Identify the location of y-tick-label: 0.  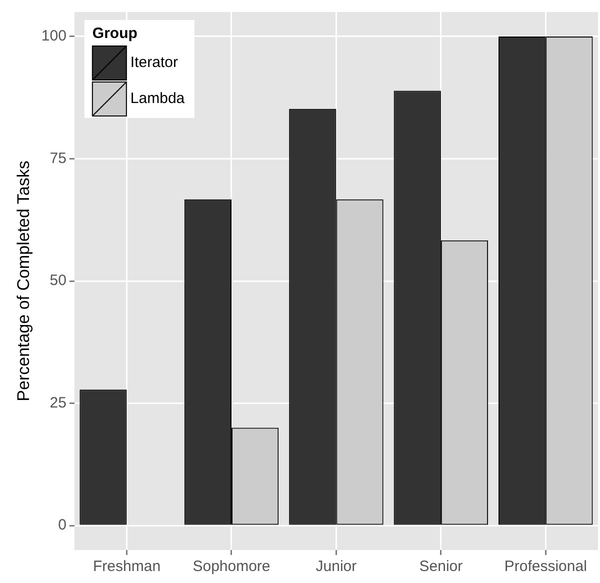
(62, 525).